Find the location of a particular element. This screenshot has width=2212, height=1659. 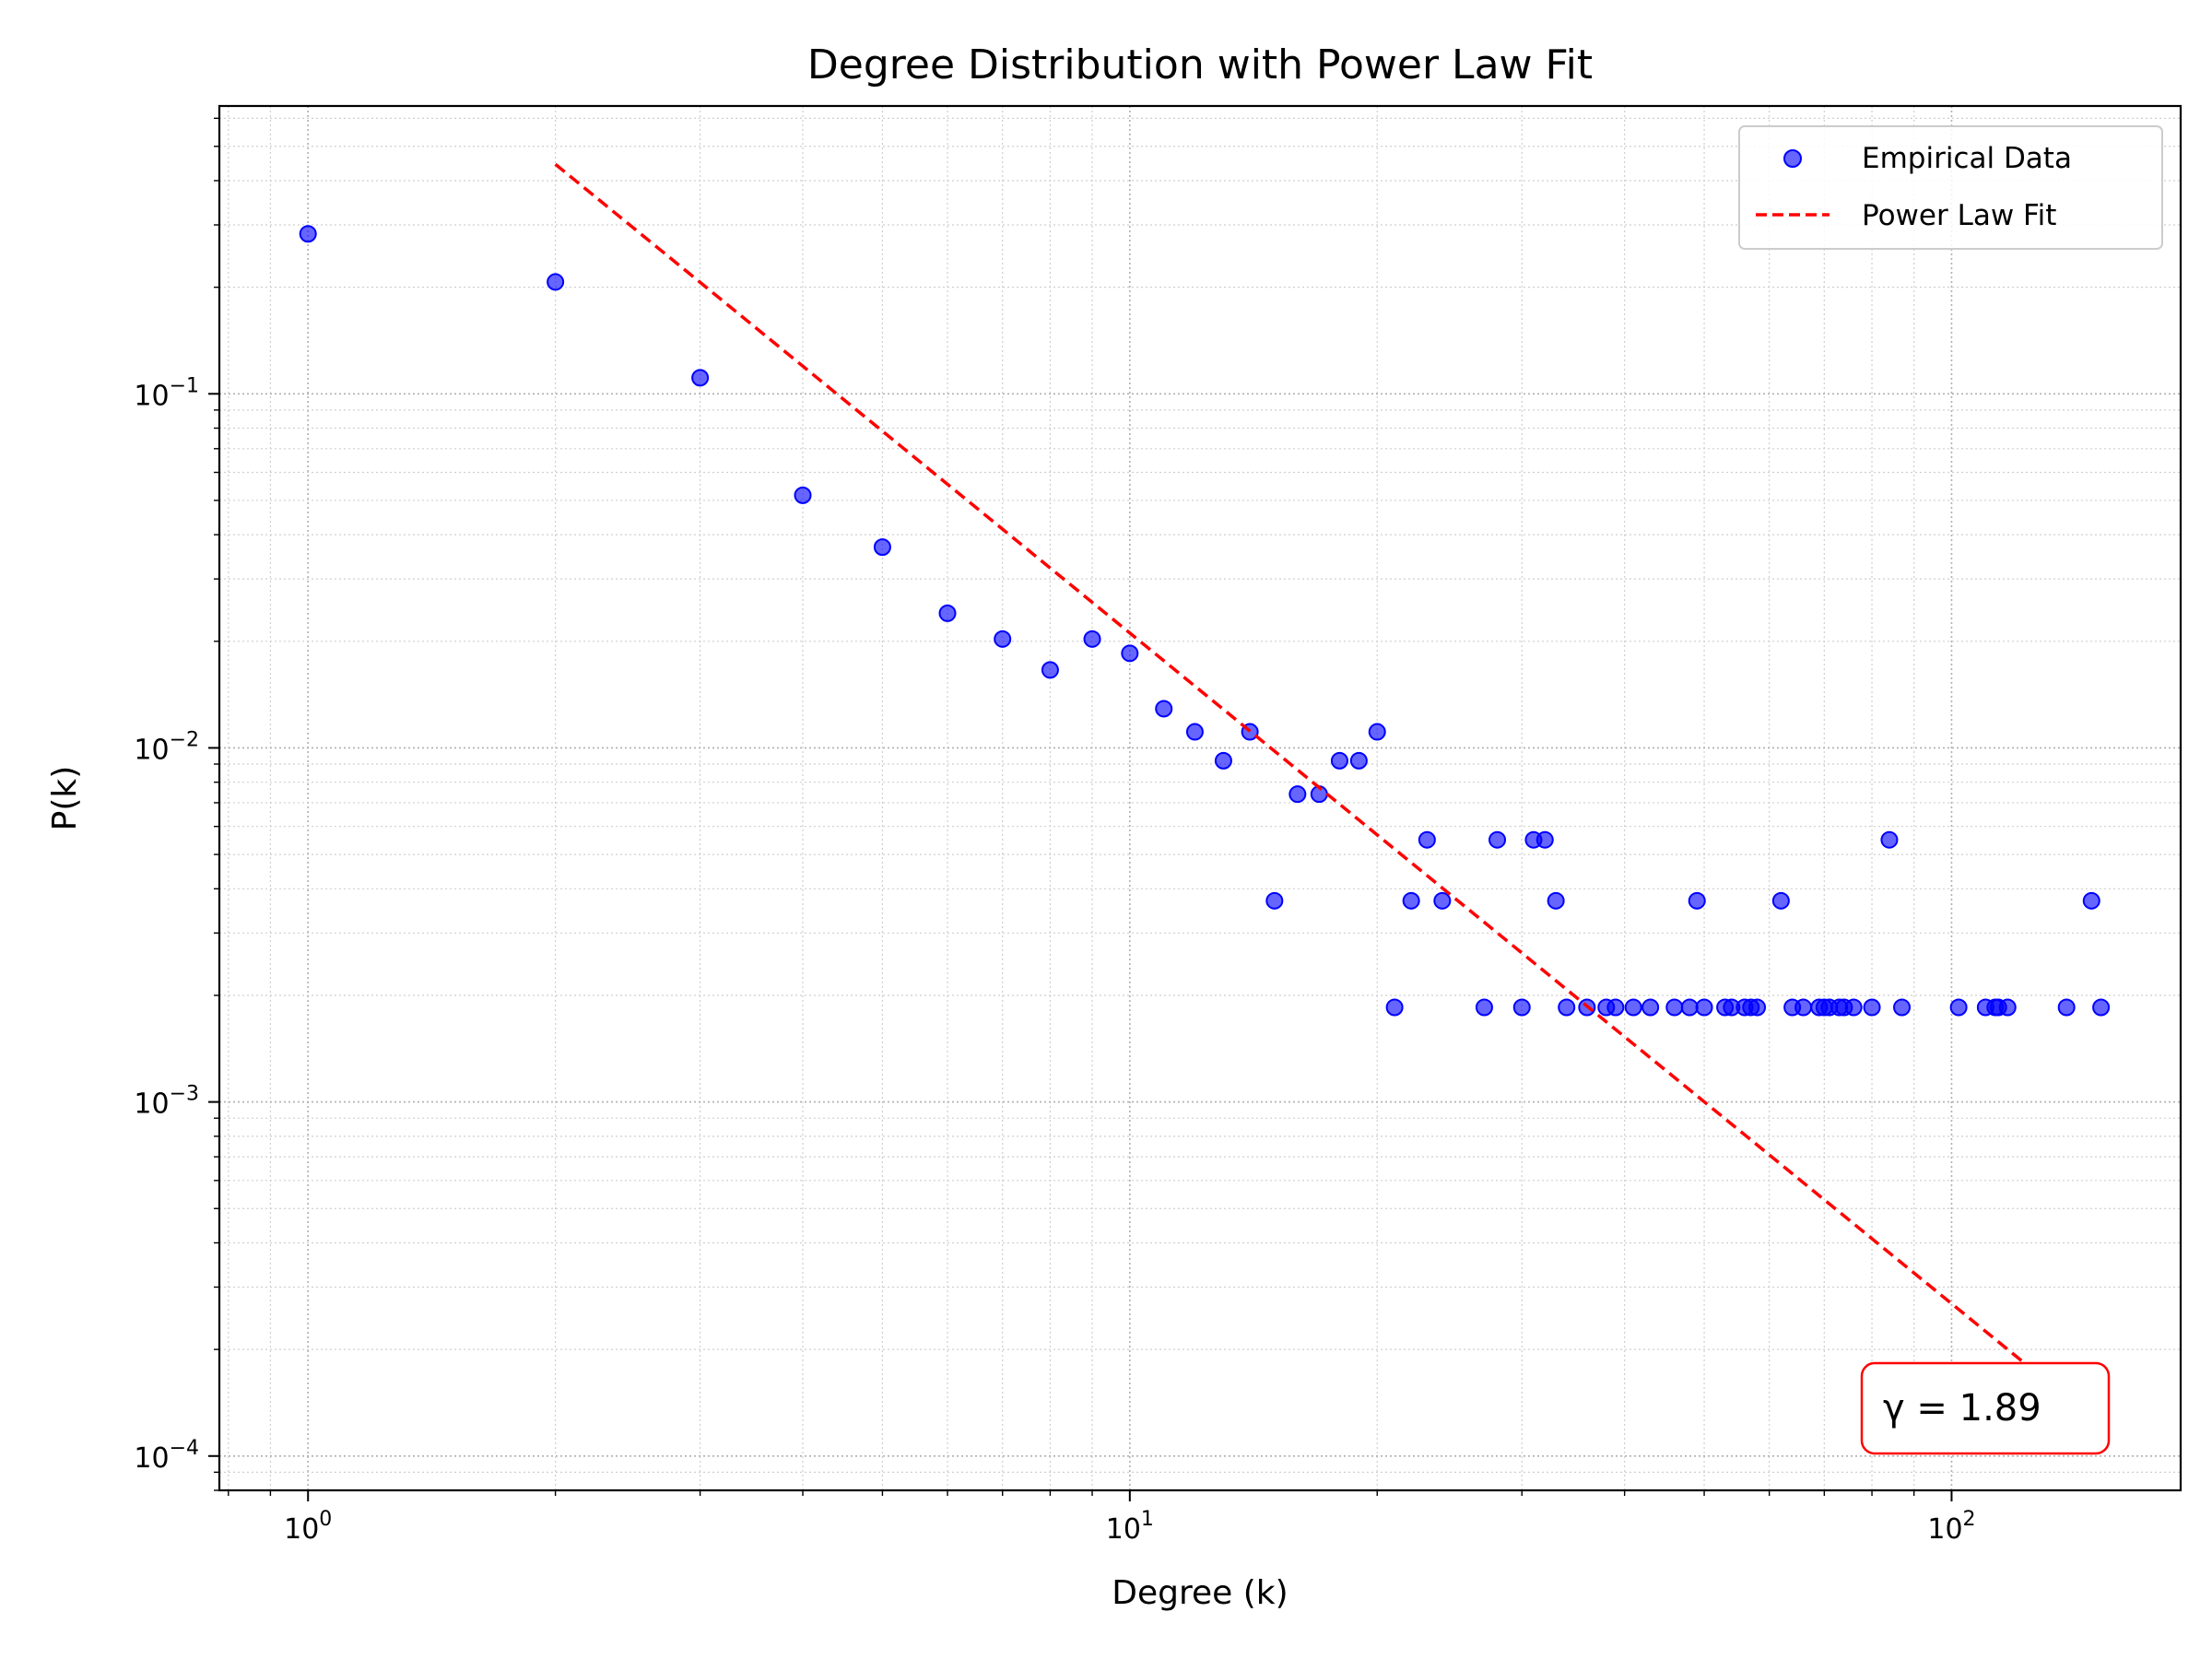

x-tick-label: 10¹ is located at coordinates (1130, 1527).